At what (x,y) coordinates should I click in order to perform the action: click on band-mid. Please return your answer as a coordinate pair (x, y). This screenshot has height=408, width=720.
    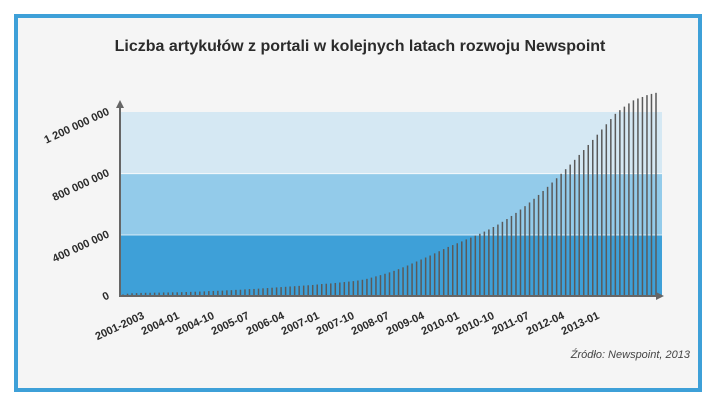
    Looking at the image, I should click on (391, 204).